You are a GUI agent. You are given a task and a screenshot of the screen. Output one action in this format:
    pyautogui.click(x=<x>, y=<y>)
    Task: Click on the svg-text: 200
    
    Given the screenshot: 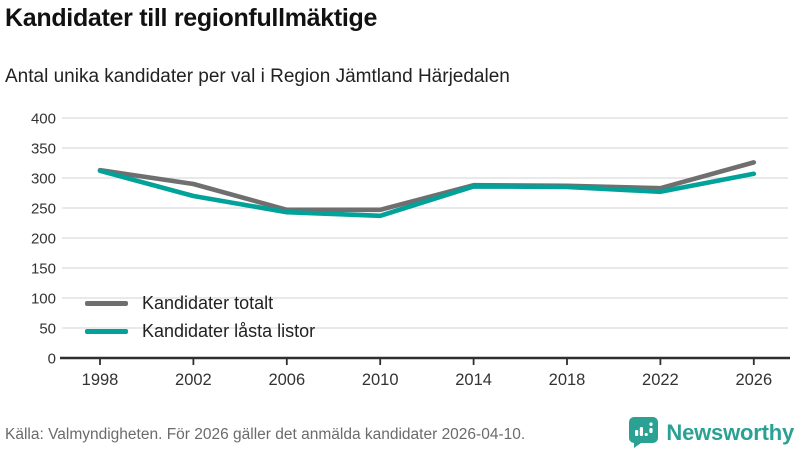 What is the action you would take?
    pyautogui.click(x=43, y=239)
    